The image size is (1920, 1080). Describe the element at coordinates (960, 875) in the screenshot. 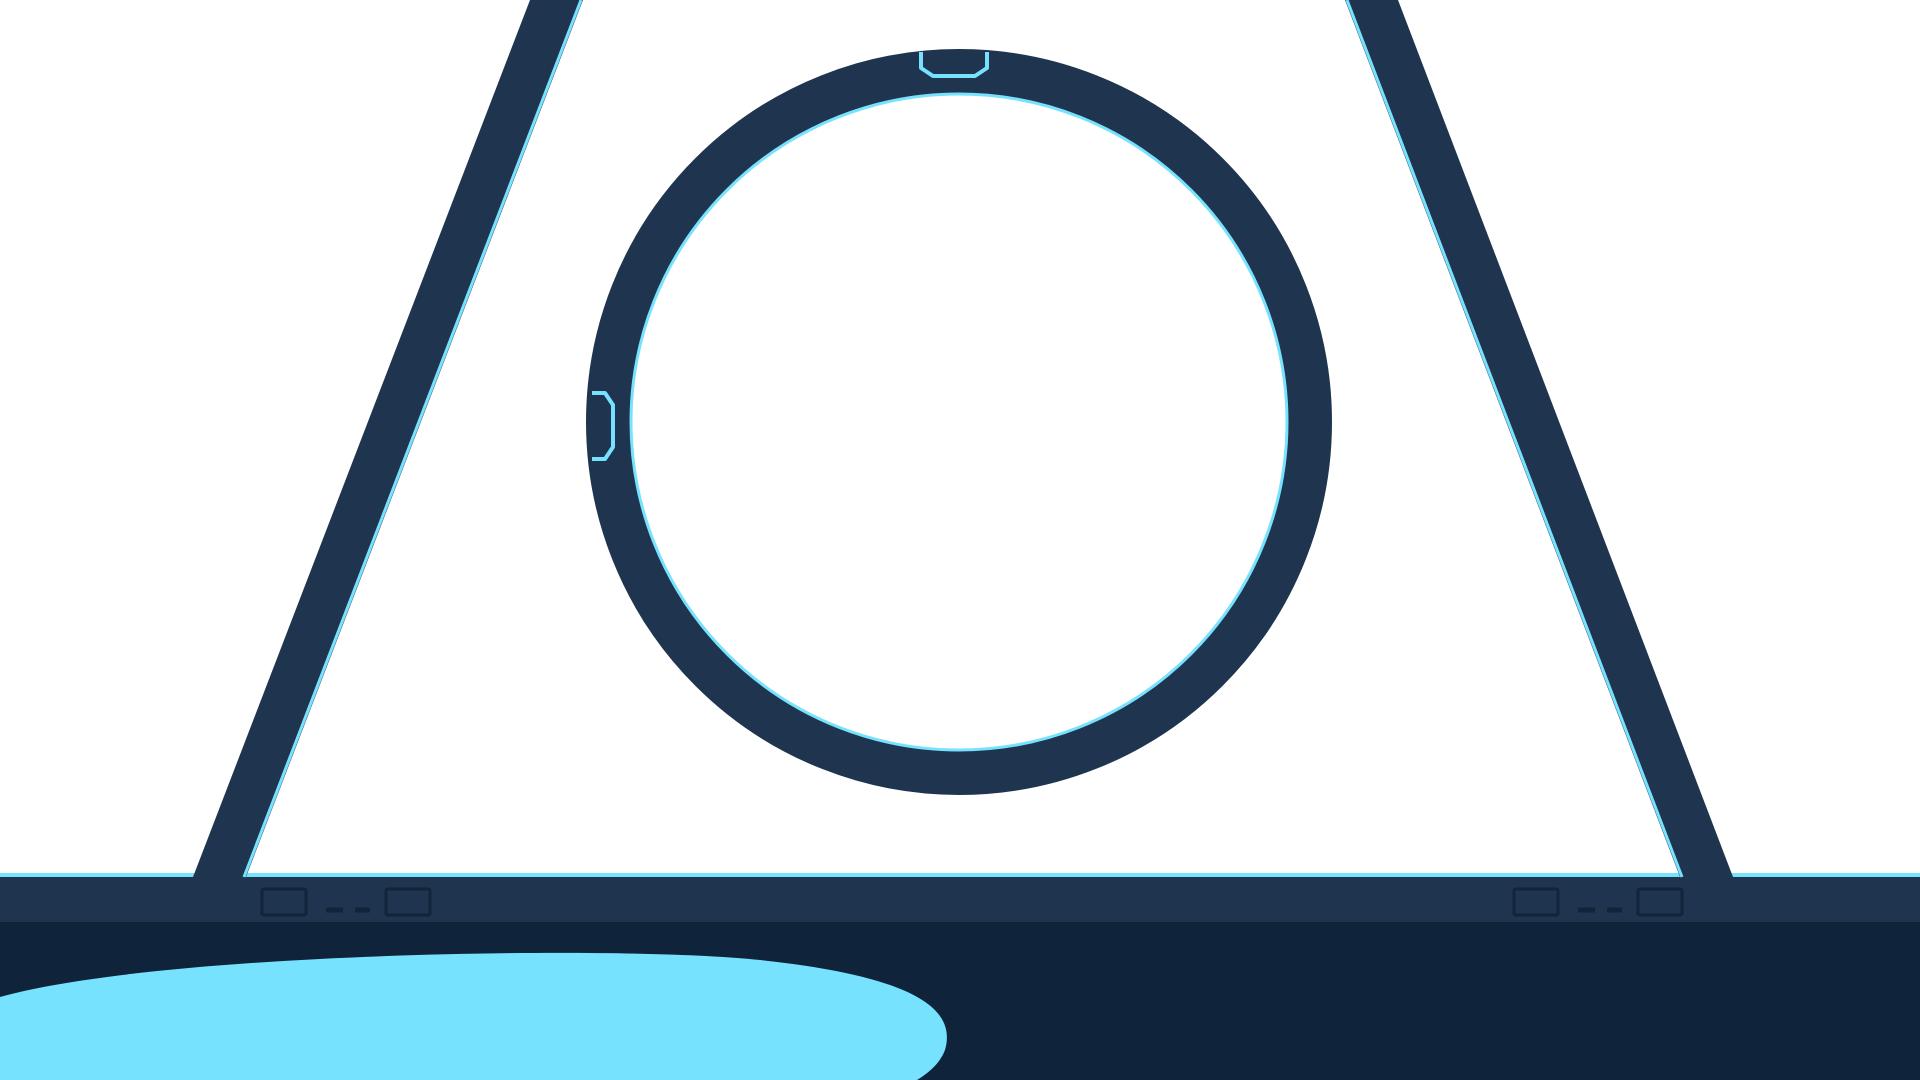

I see `base-bar-highlight` at that location.